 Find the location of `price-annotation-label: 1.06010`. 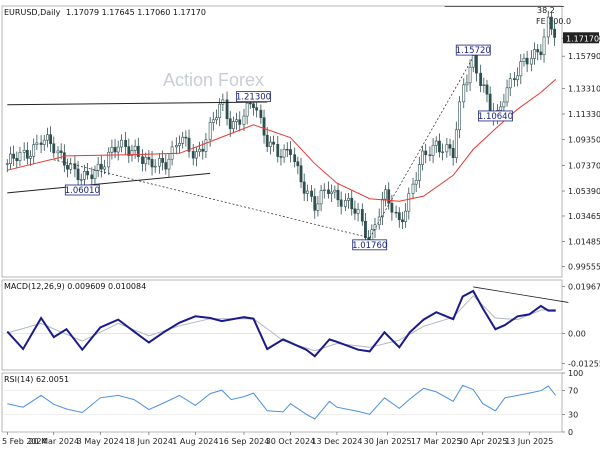

price-annotation-label: 1.06010 is located at coordinates (82, 191).